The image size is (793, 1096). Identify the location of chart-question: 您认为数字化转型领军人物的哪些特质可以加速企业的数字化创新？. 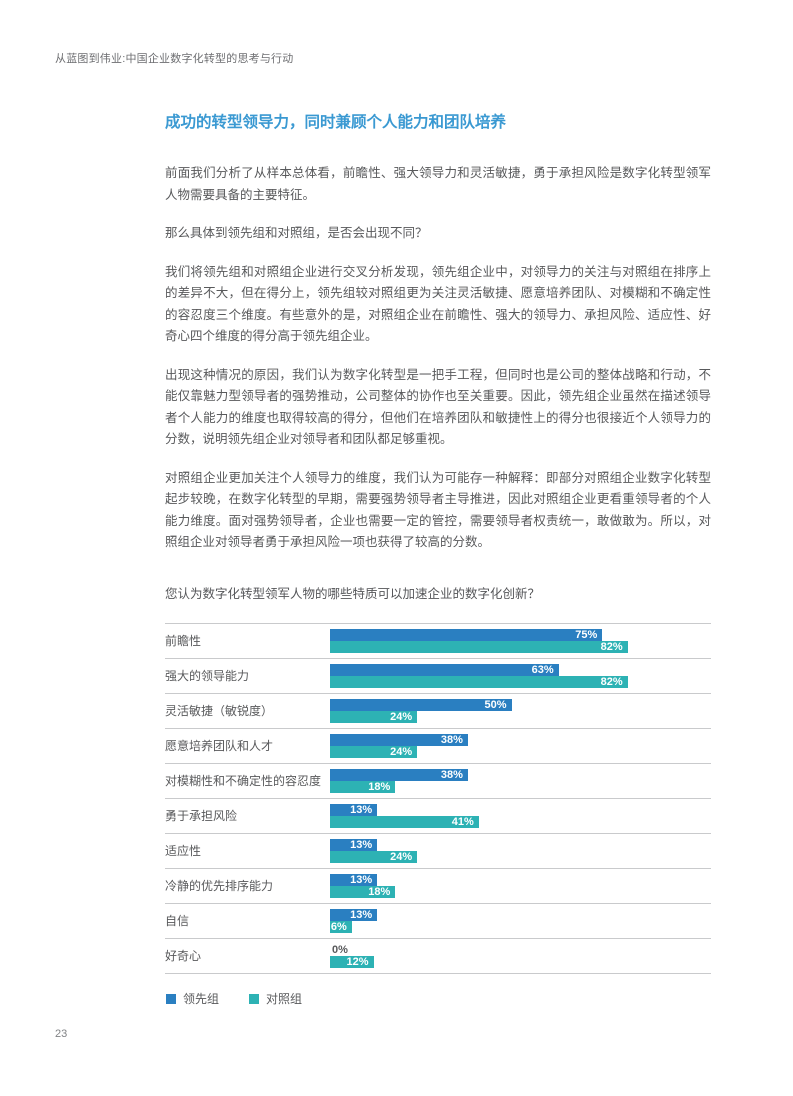
(353, 593).